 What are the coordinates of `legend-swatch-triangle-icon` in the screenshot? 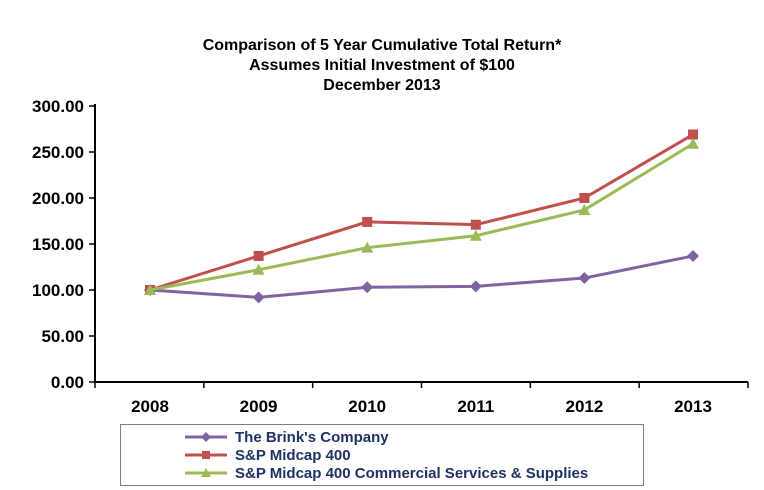 It's located at (206, 473).